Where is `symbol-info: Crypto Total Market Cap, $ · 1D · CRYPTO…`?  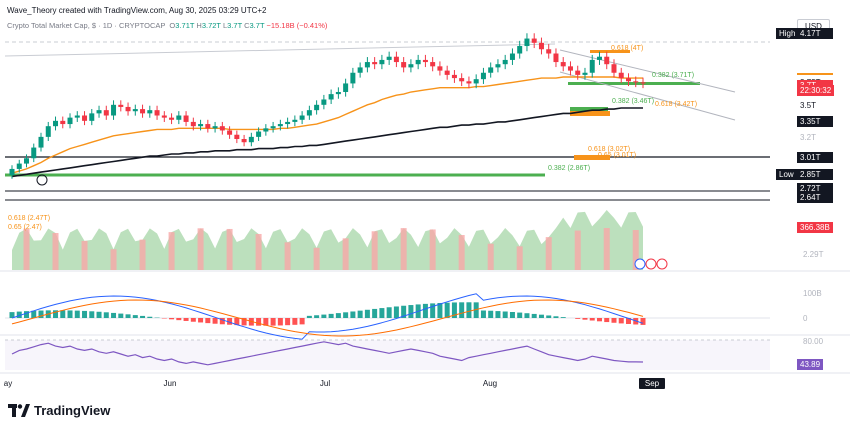
symbol-info: Crypto Total Market Cap, $ · 1D · CRYPTO… is located at coordinates (167, 25).